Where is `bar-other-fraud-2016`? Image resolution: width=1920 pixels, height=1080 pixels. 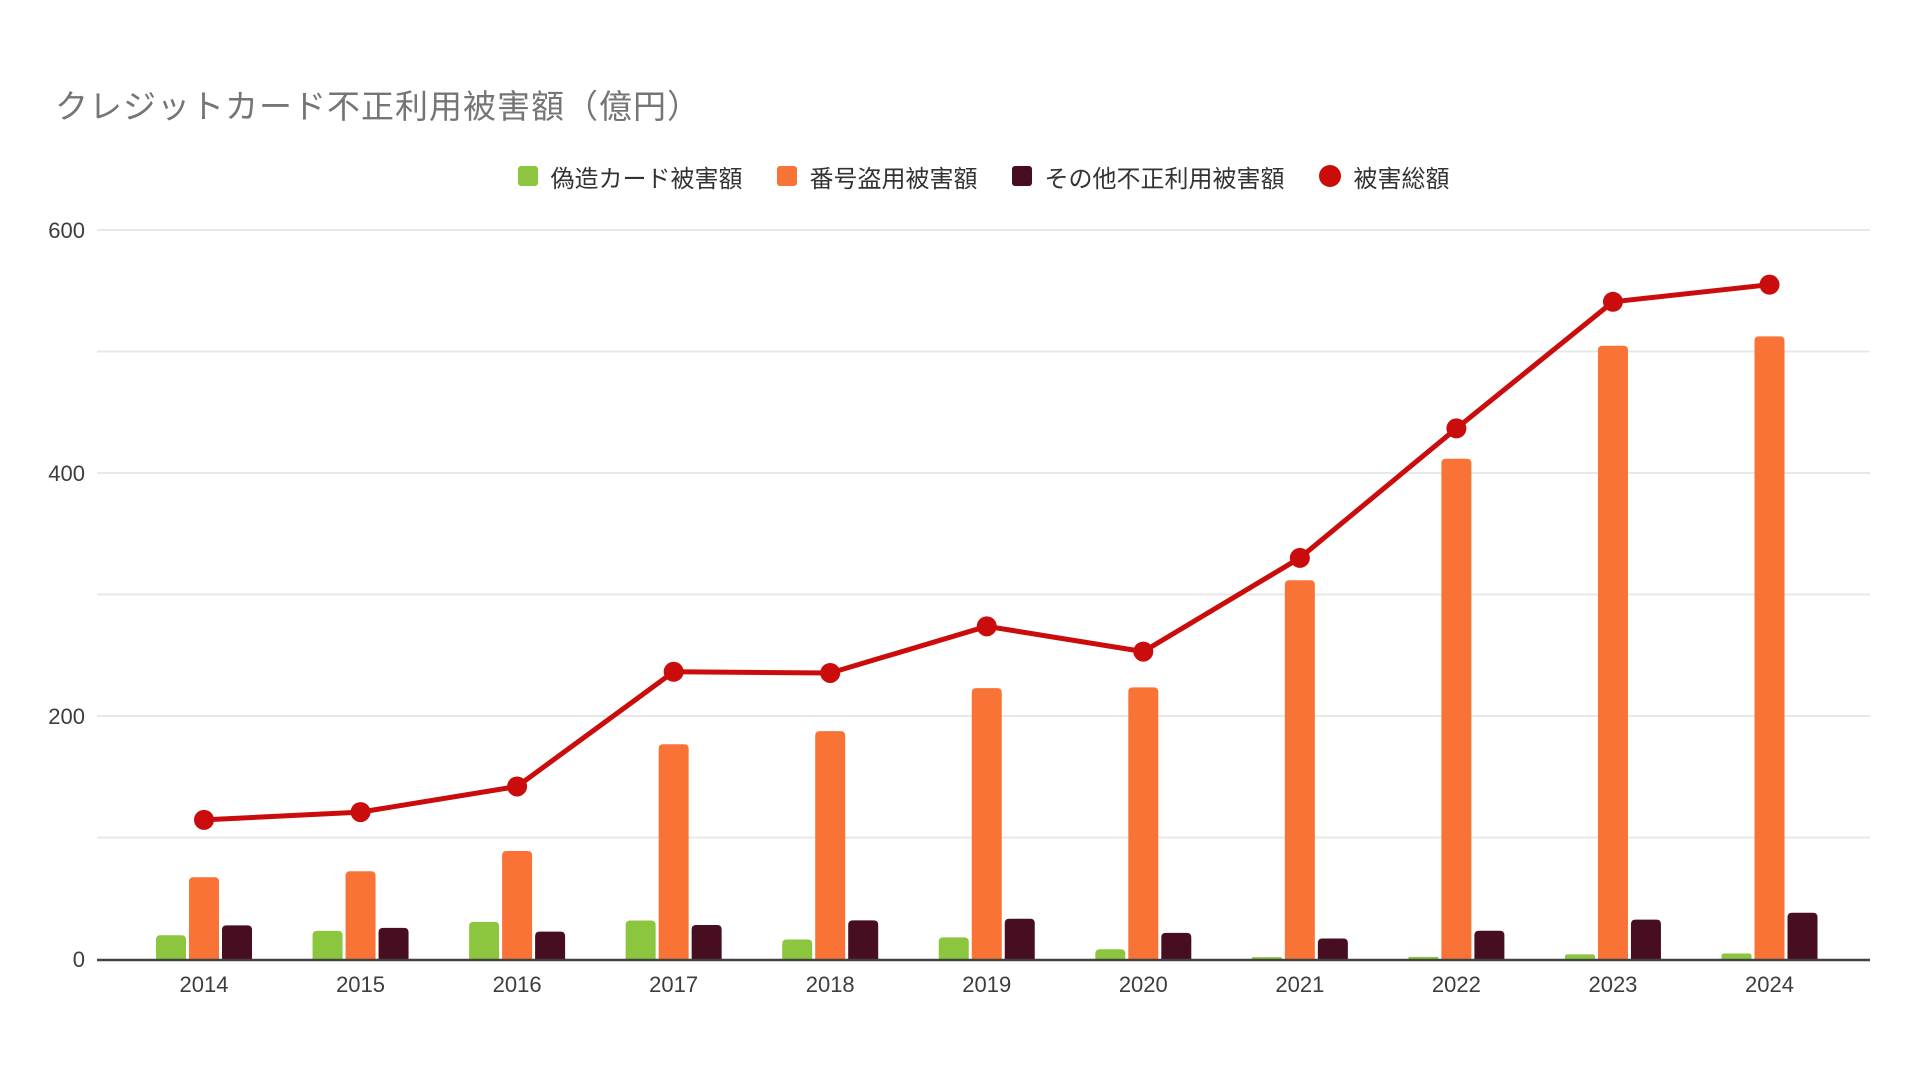 bar-other-fraud-2016 is located at coordinates (550, 945).